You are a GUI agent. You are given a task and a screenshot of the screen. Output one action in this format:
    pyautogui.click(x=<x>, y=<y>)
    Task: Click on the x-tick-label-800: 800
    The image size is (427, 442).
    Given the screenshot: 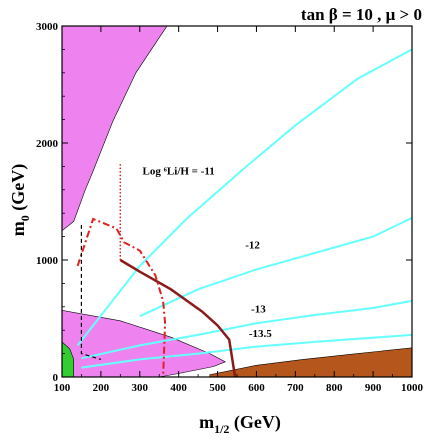 What is the action you would take?
    pyautogui.click(x=334, y=388)
    